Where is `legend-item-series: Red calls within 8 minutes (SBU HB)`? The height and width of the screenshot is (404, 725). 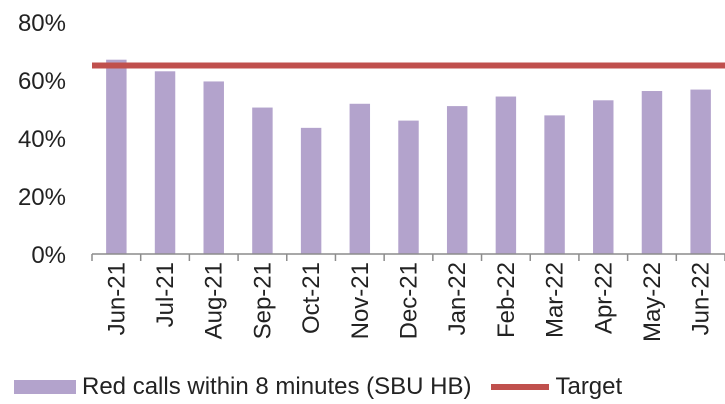
legend-item-series: Red calls within 8 minutes (SBU HB) is located at coordinates (242, 387).